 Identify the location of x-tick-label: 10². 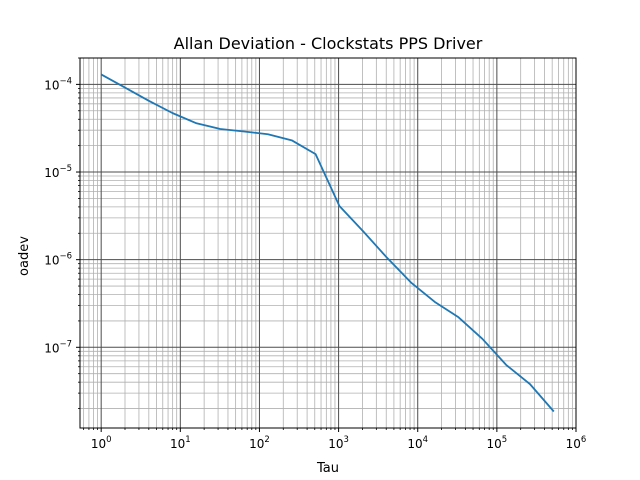
(259, 443).